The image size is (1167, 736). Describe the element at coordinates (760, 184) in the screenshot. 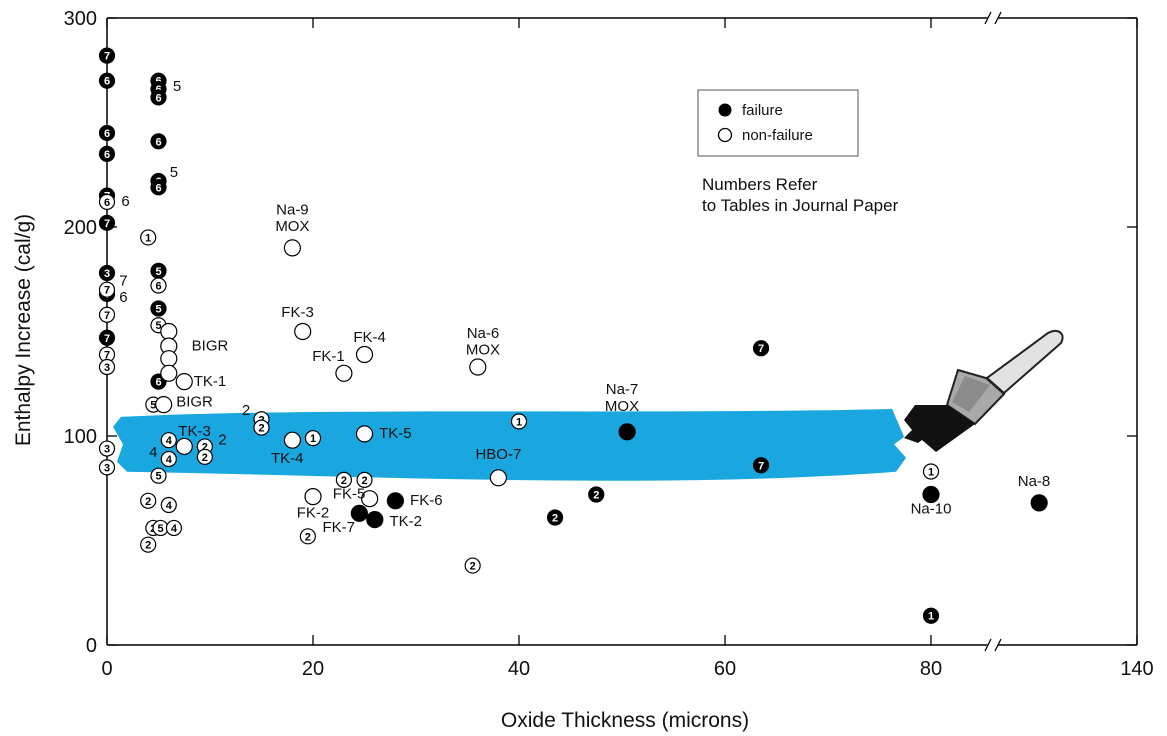

I see `note-line-1: Numbers Refer` at that location.